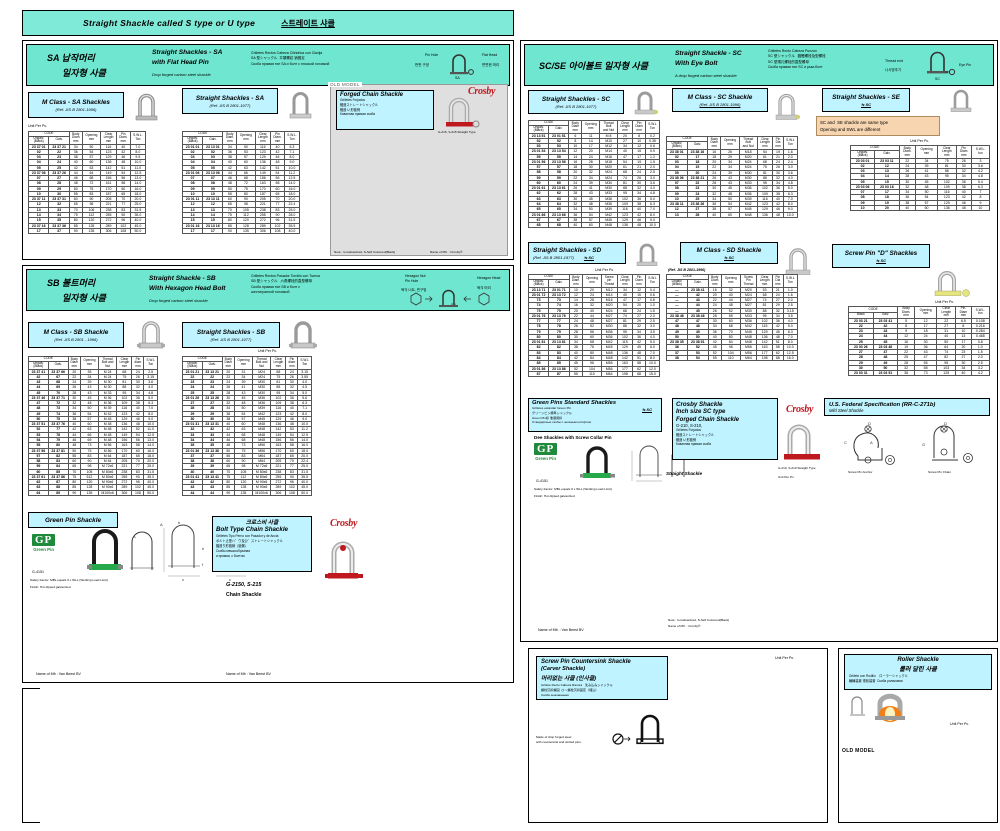 This screenshot has width=1000, height=831. I want to click on table-cell: 142, so click(124, 429).